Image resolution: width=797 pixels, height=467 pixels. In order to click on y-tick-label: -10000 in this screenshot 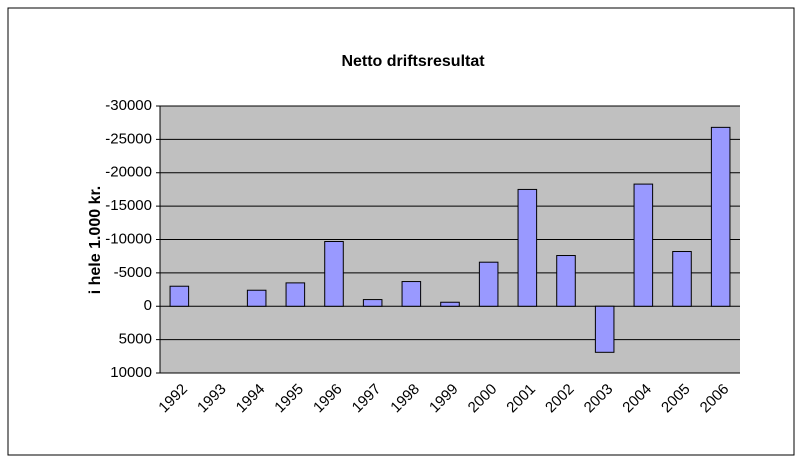, I will do `click(128, 238)`.